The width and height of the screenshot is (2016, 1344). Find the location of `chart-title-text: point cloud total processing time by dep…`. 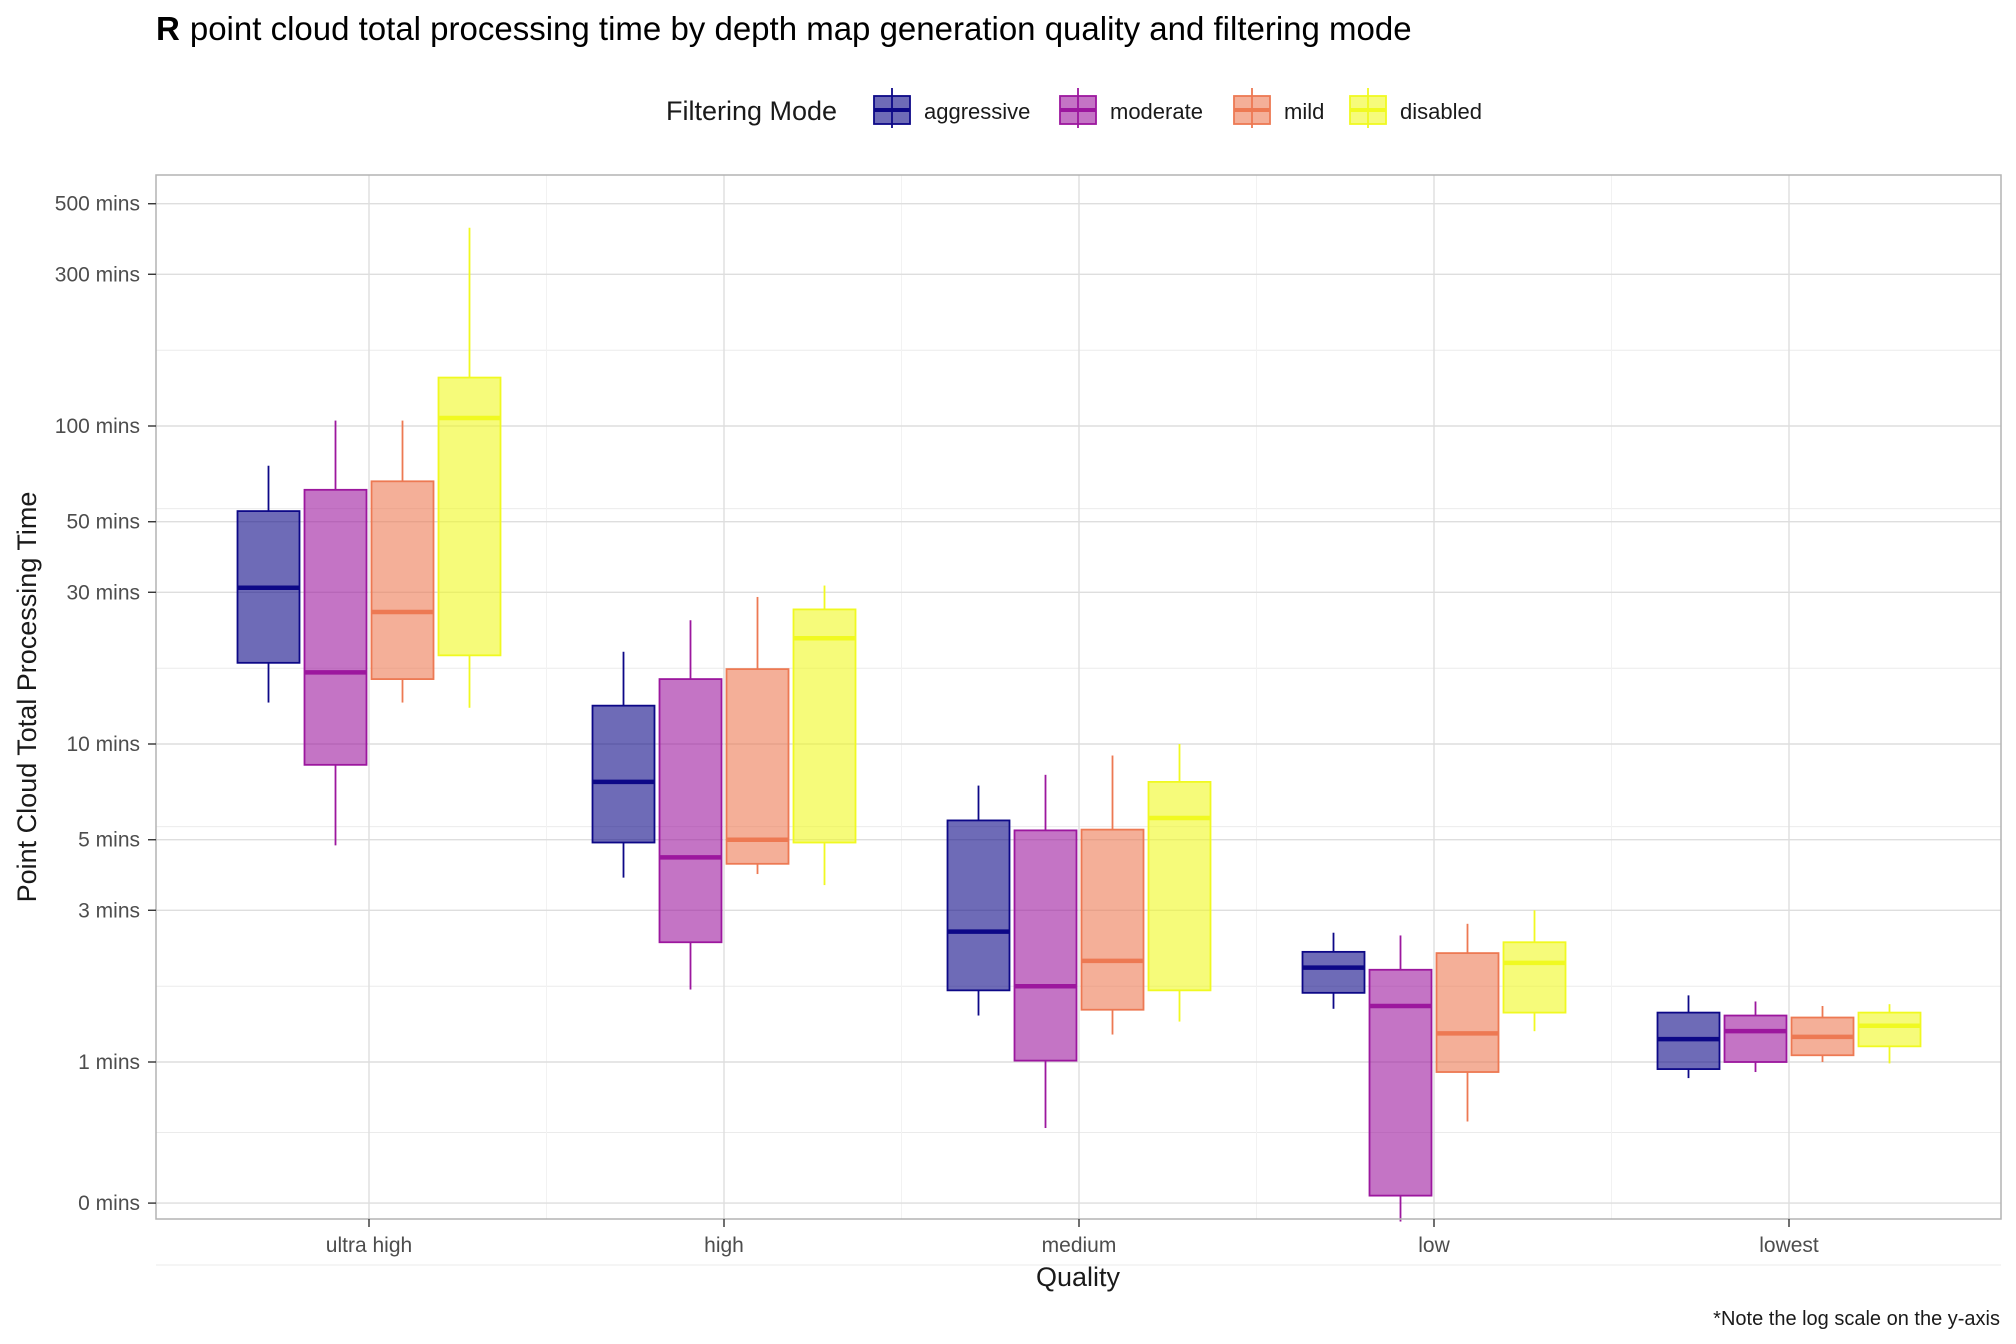

chart-title-text: point cloud total processing time by dep… is located at coordinates (801, 28).